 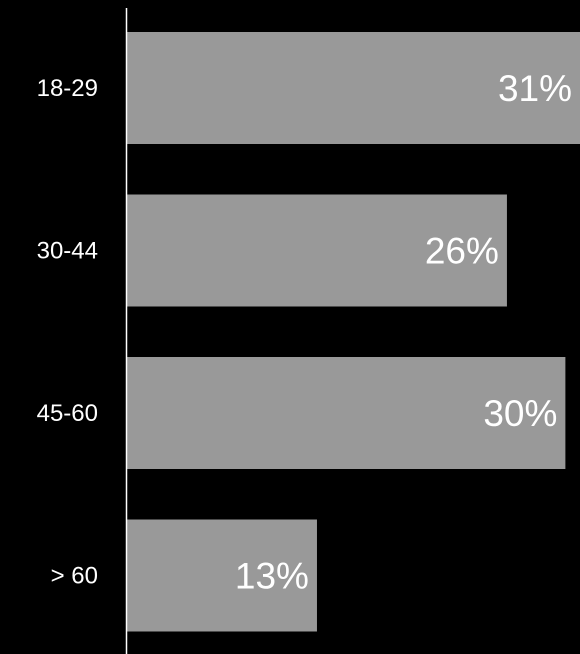 I want to click on data-label-3: 13%, so click(x=272, y=576).